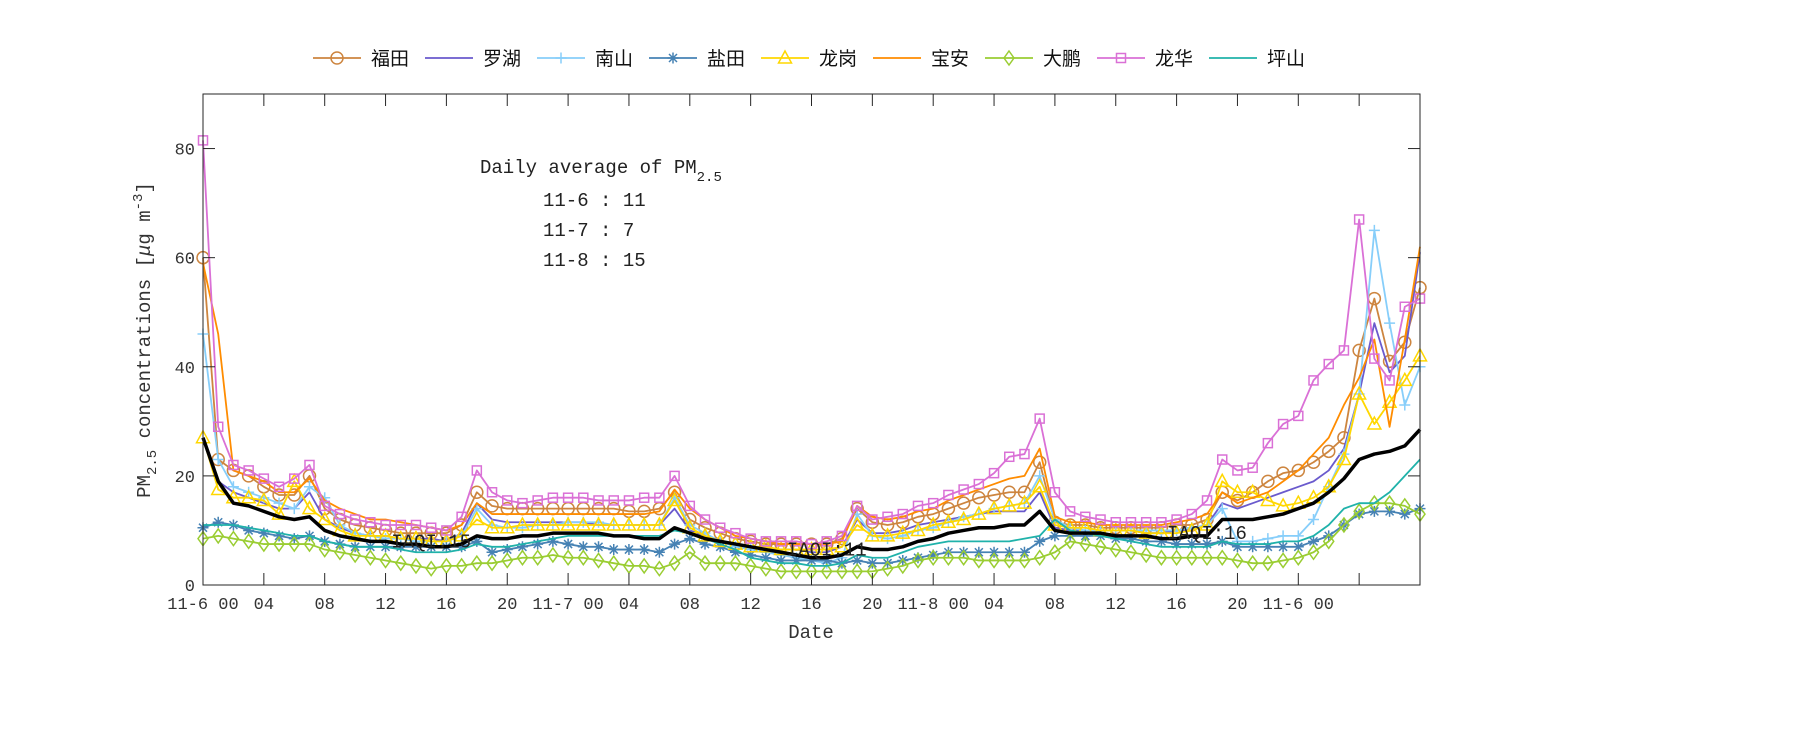  What do you see at coordinates (1286, 59) in the screenshot?
I see `legend-label: 坪山` at bounding box center [1286, 59].